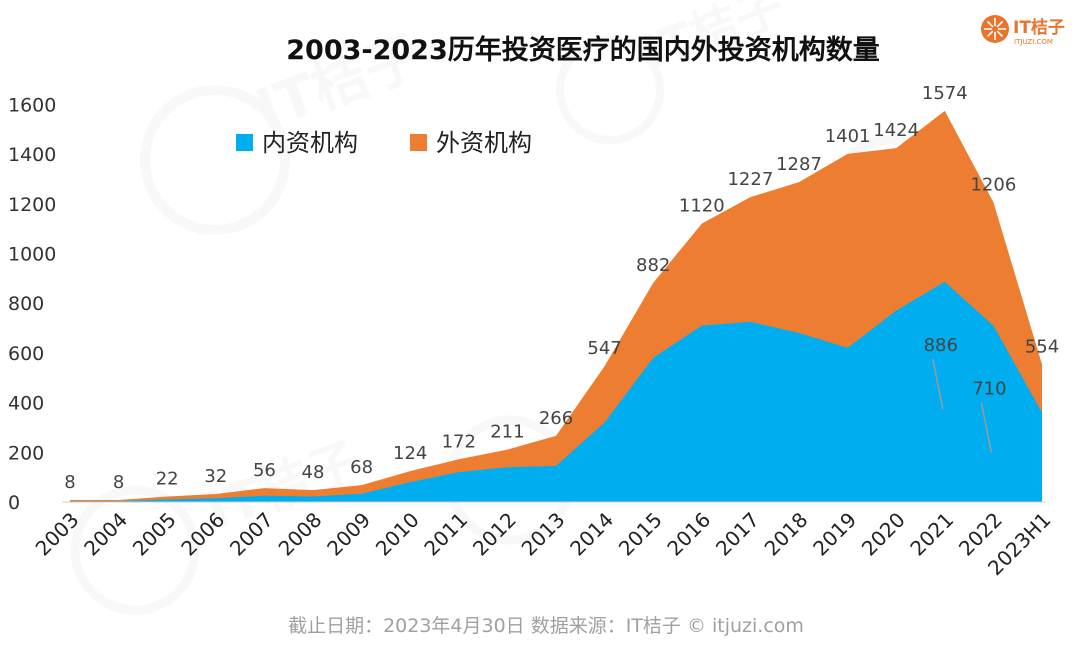  I want to click on total-data-label: 48, so click(313, 472).